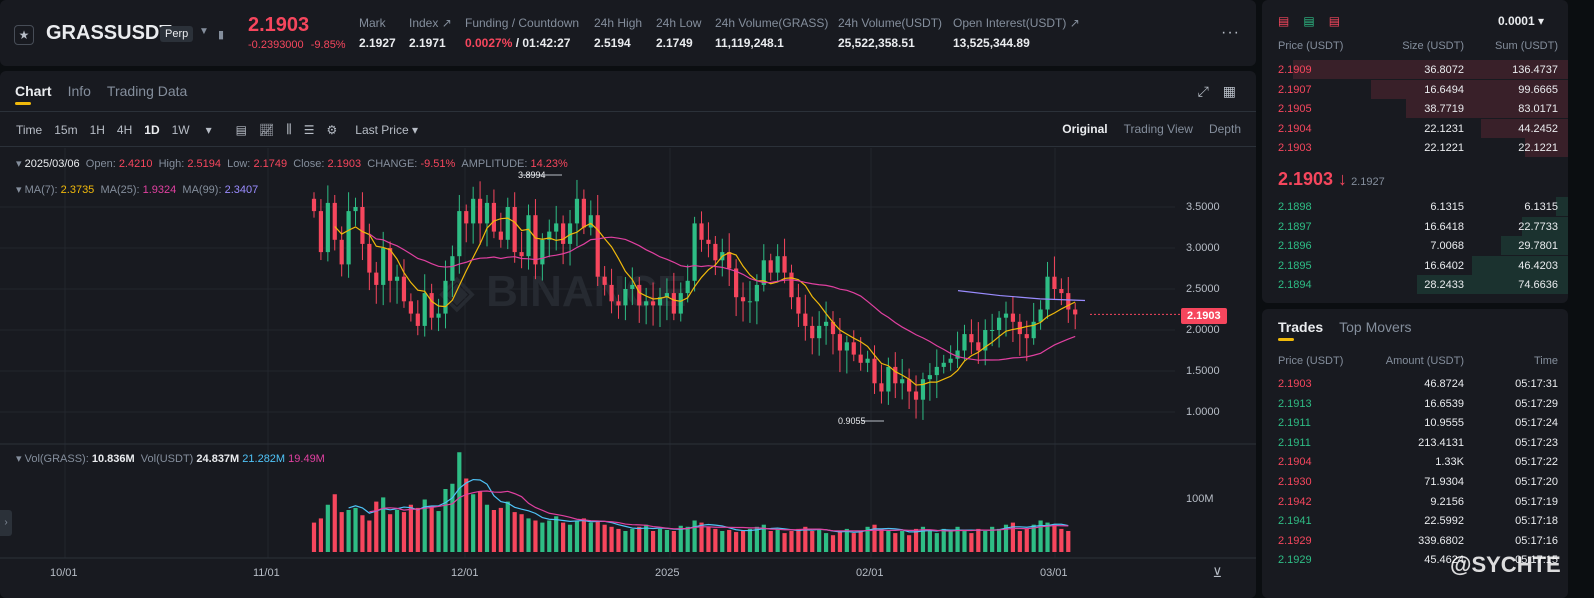 The height and width of the screenshot is (598, 1594). I want to click on trade-price: 2.1941, so click(1295, 521).